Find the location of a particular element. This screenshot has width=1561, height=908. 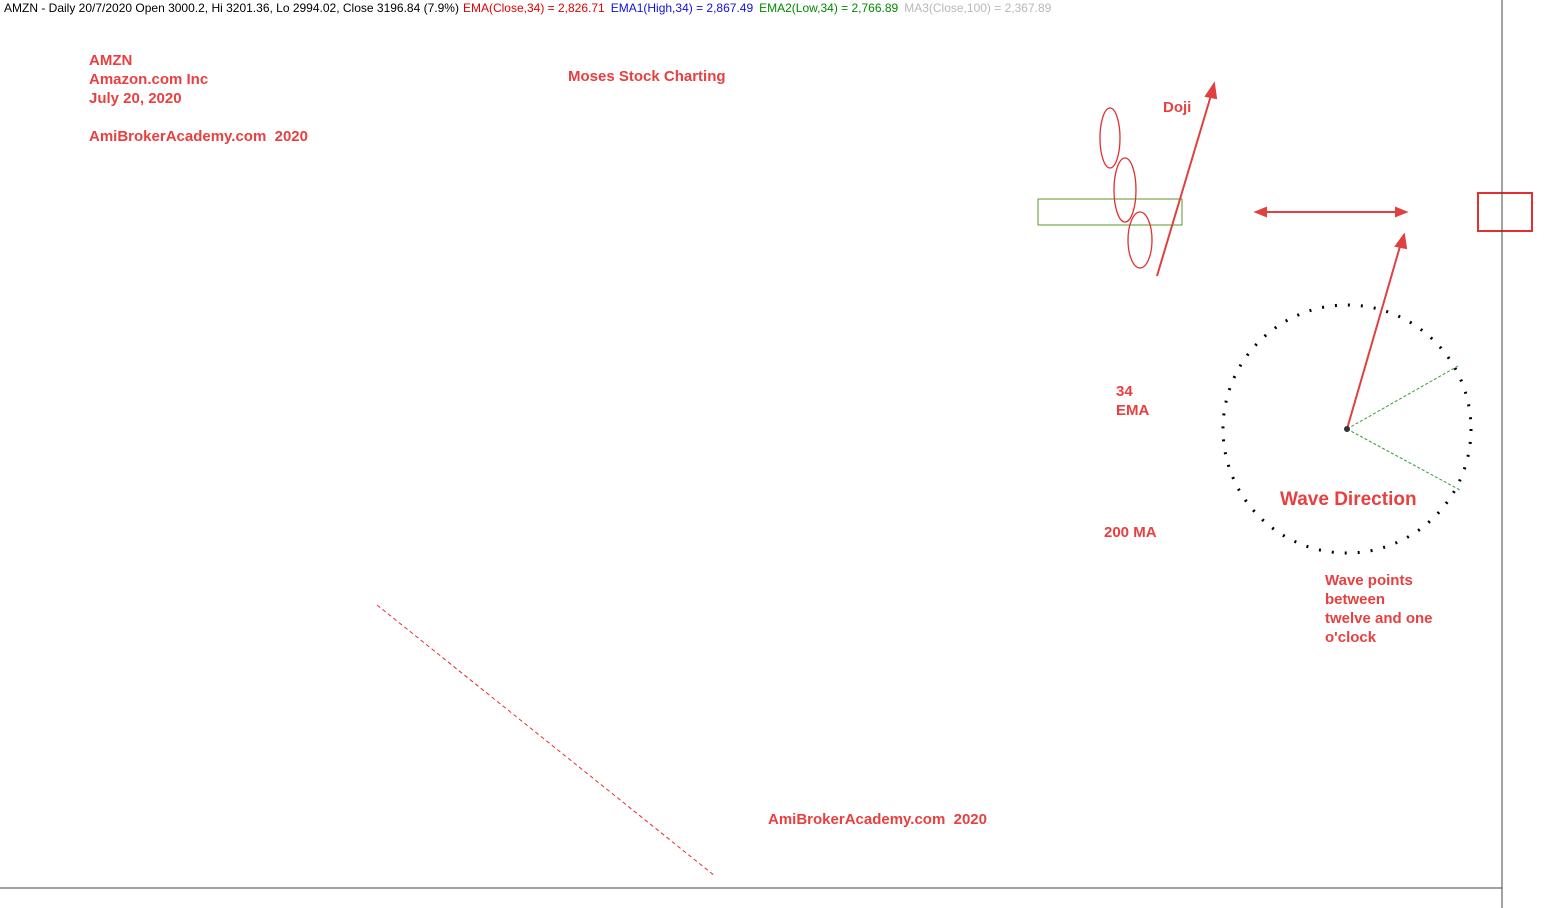

legend-entry: MA3(Close,100) = 2,367.89 is located at coordinates (977, 8).